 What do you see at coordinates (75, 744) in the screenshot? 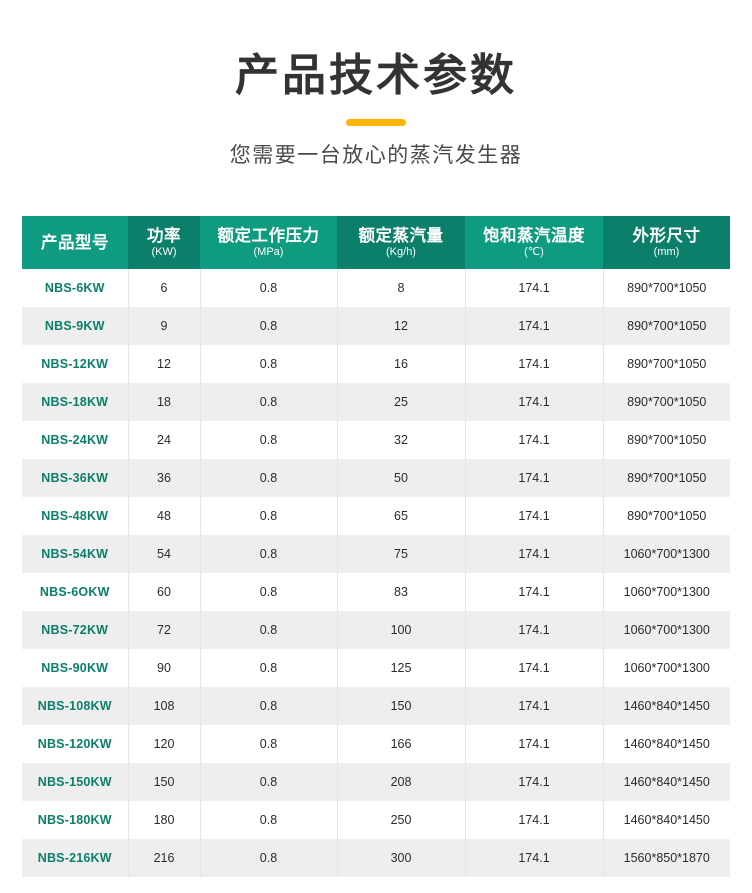
I see `cell-model: NBS-120KW` at bounding box center [75, 744].